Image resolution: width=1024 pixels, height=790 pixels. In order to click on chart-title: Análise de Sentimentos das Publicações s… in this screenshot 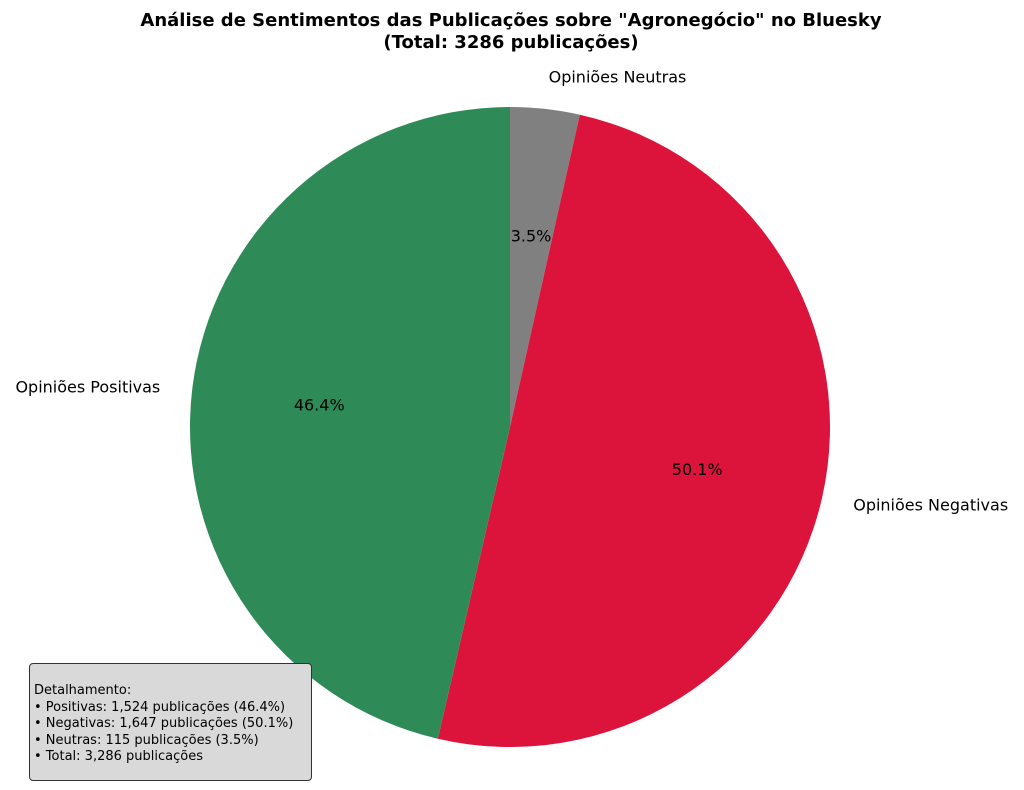, I will do `click(510, 20)`.